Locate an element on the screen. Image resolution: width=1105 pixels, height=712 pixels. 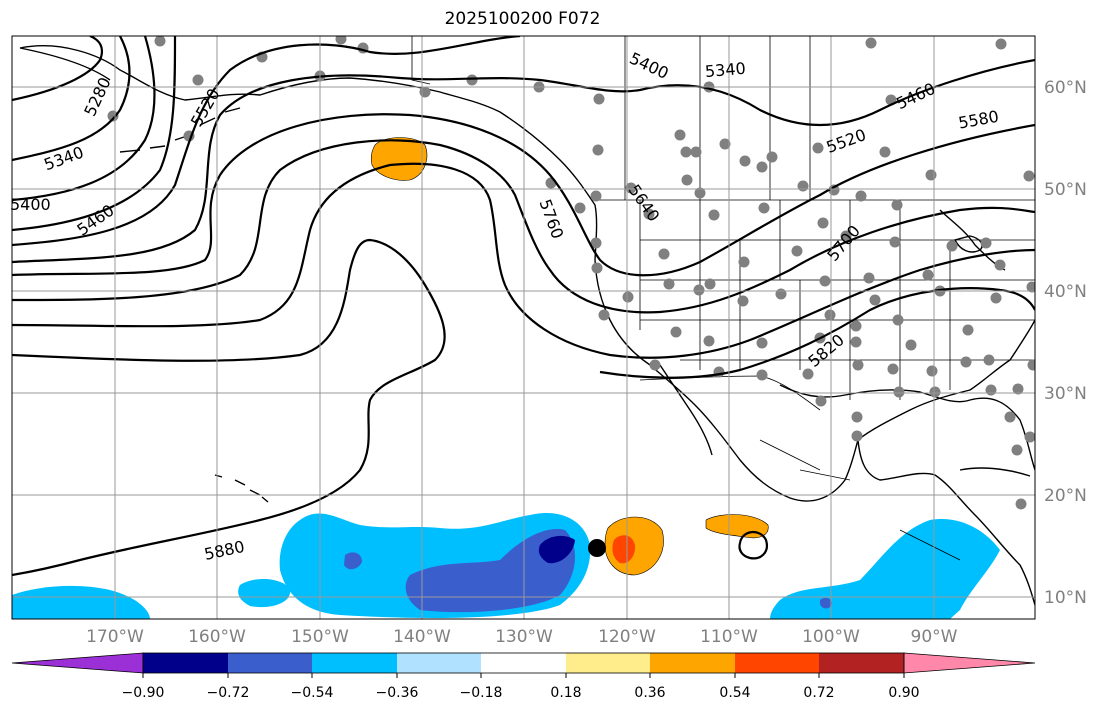
lat-label: 50°N is located at coordinates (1065, 190).